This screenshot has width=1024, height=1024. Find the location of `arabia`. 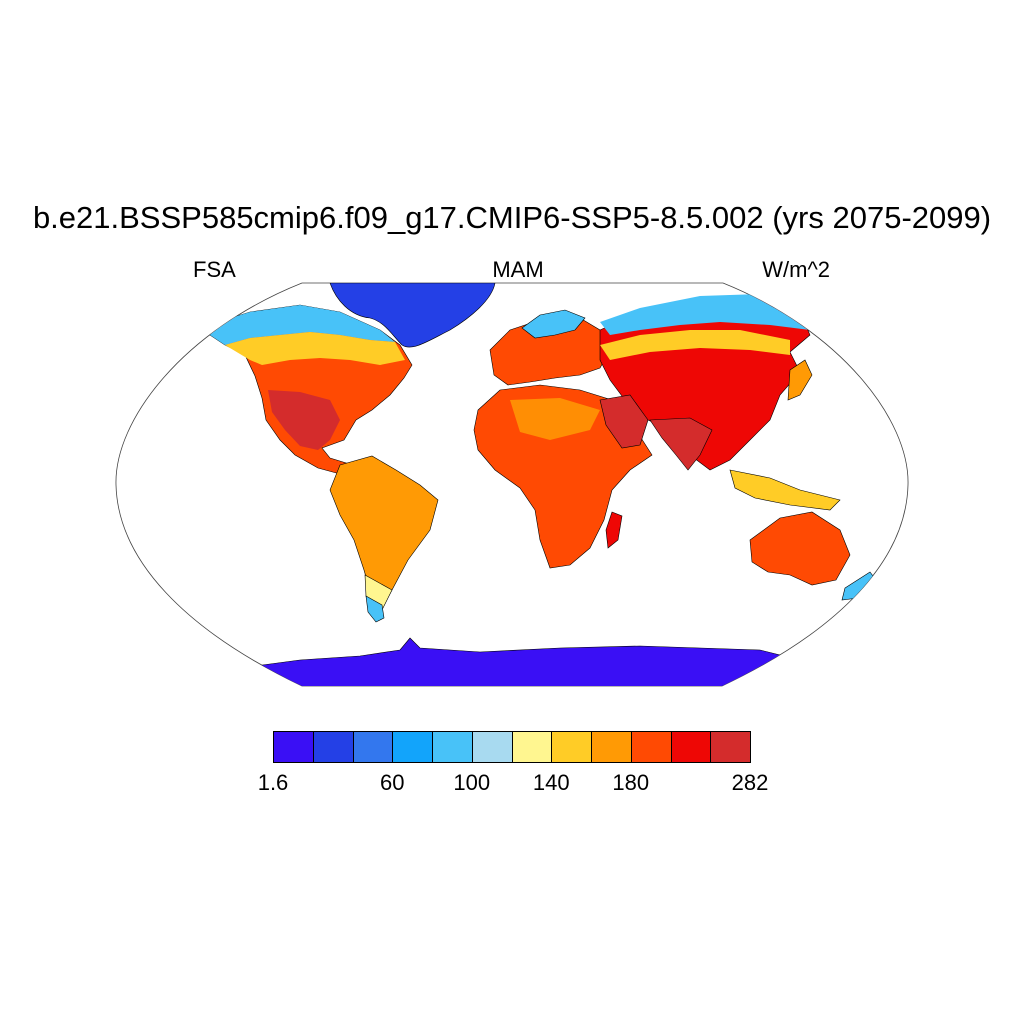

arabia is located at coordinates (624, 421).